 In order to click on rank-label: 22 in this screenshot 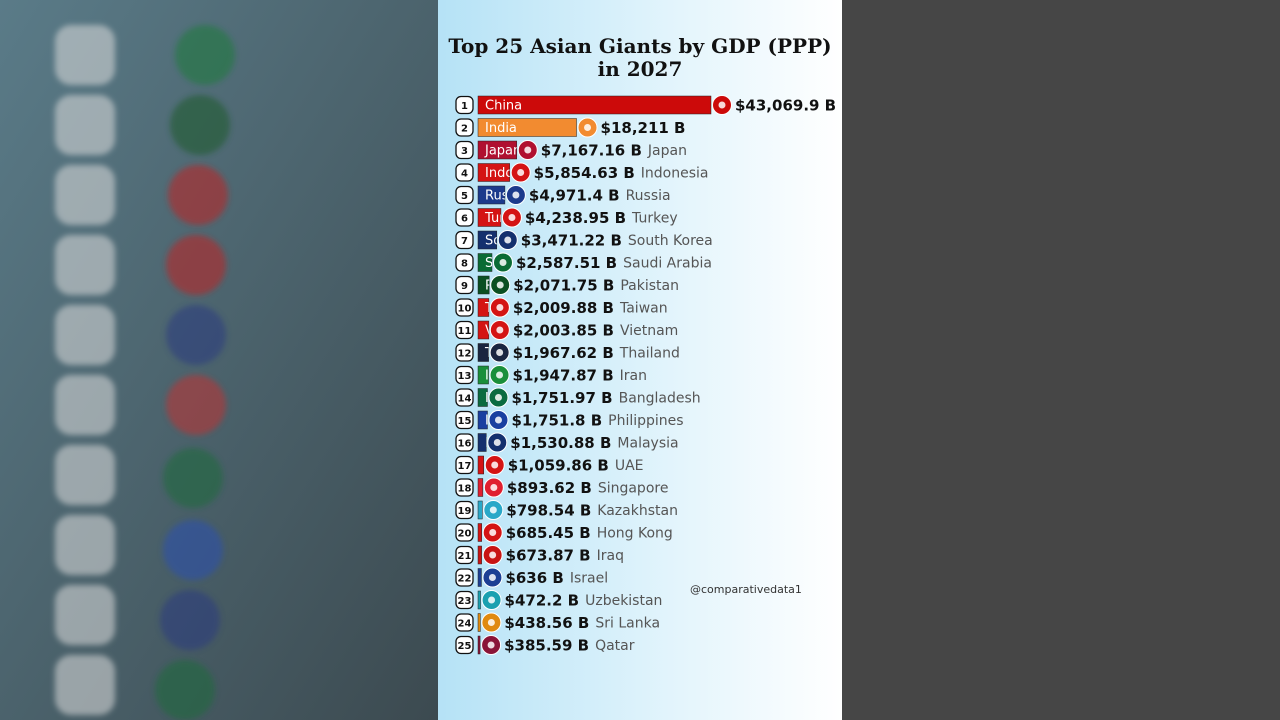, I will do `click(465, 579)`.